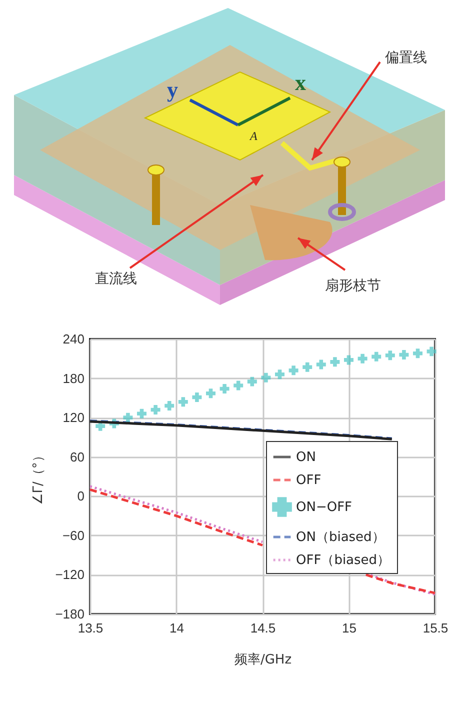 Image resolution: width=454 pixels, height=701 pixels. What do you see at coordinates (406, 58) in the screenshot?
I see `text: 偏置线` at bounding box center [406, 58].